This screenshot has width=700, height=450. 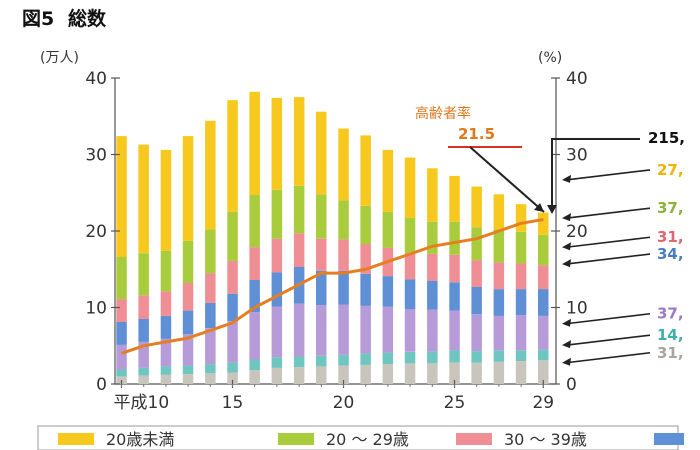 I want to click on right-value-labels: 27,37,31,34,37,14,31,, so click(x=623, y=263).